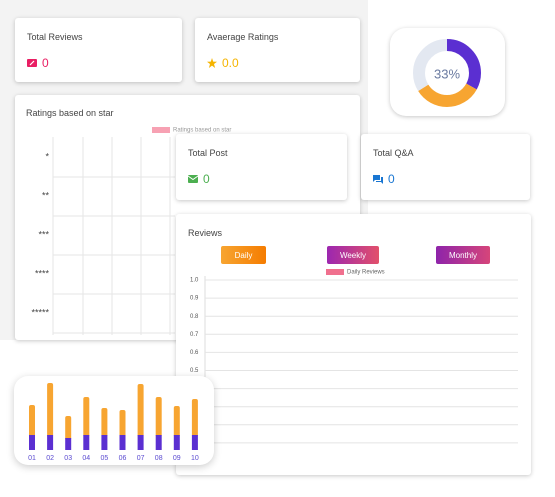  Describe the element at coordinates (50, 458) in the screenshot. I see `x-tick-label: 02` at that location.